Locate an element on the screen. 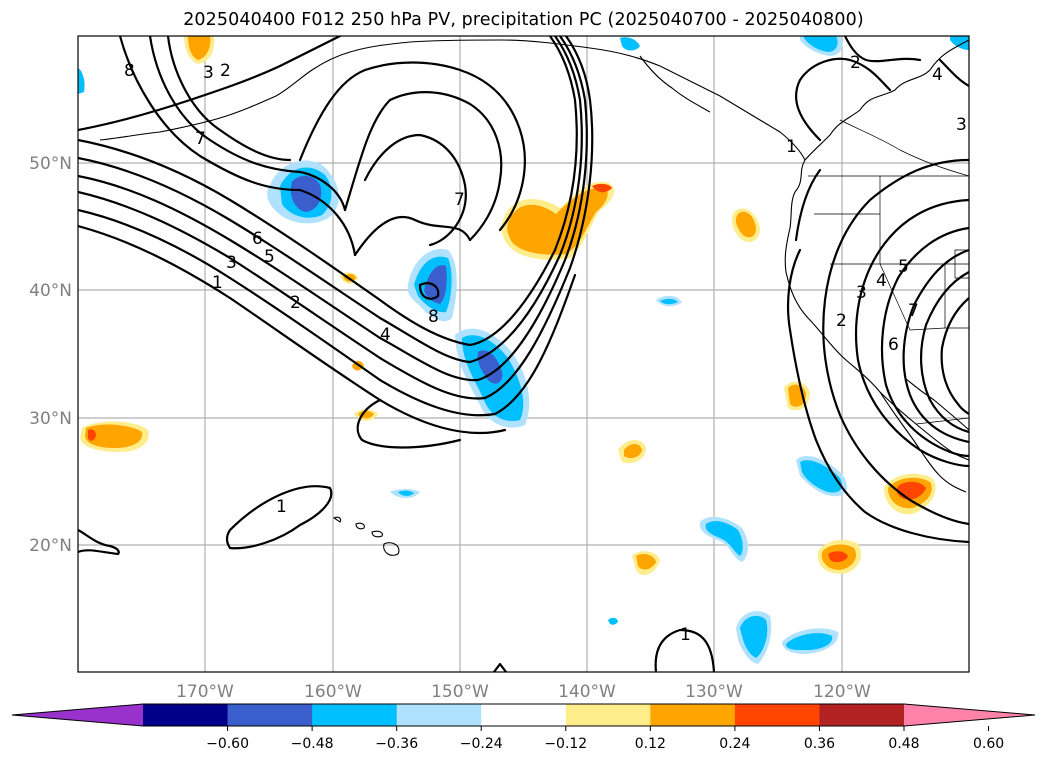  lat-label: 40°N is located at coordinates (50, 291).